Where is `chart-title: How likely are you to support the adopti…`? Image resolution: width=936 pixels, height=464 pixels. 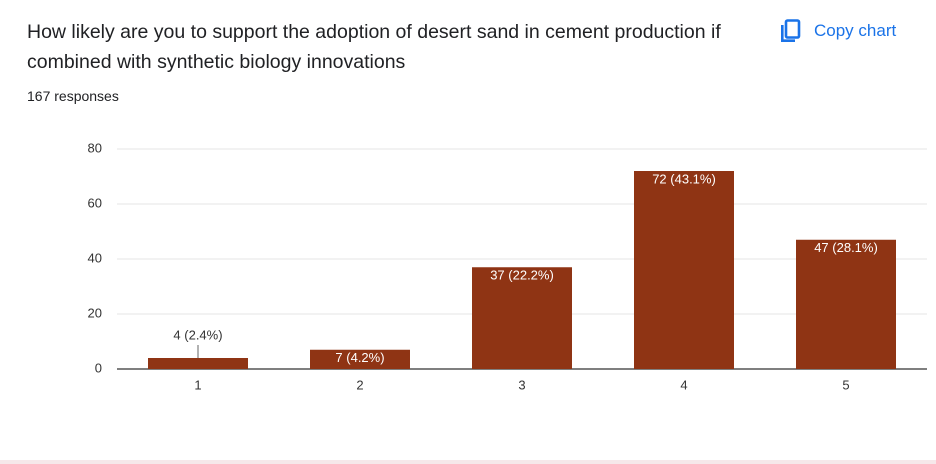
chart-title: How likely are you to support the adopti… is located at coordinates (374, 47).